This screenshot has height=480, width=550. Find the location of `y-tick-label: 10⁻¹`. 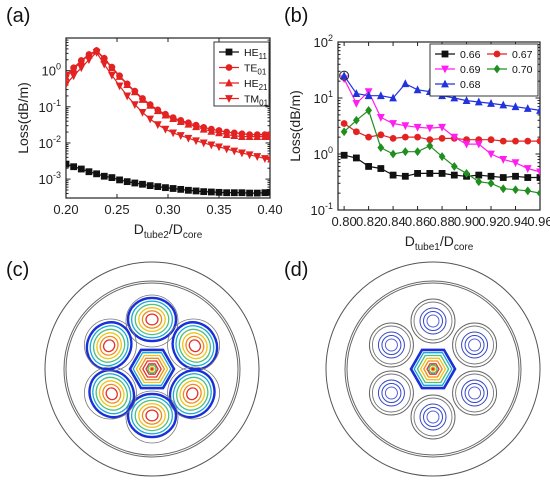

y-tick-label: 10⁻¹ is located at coordinates (50, 106).